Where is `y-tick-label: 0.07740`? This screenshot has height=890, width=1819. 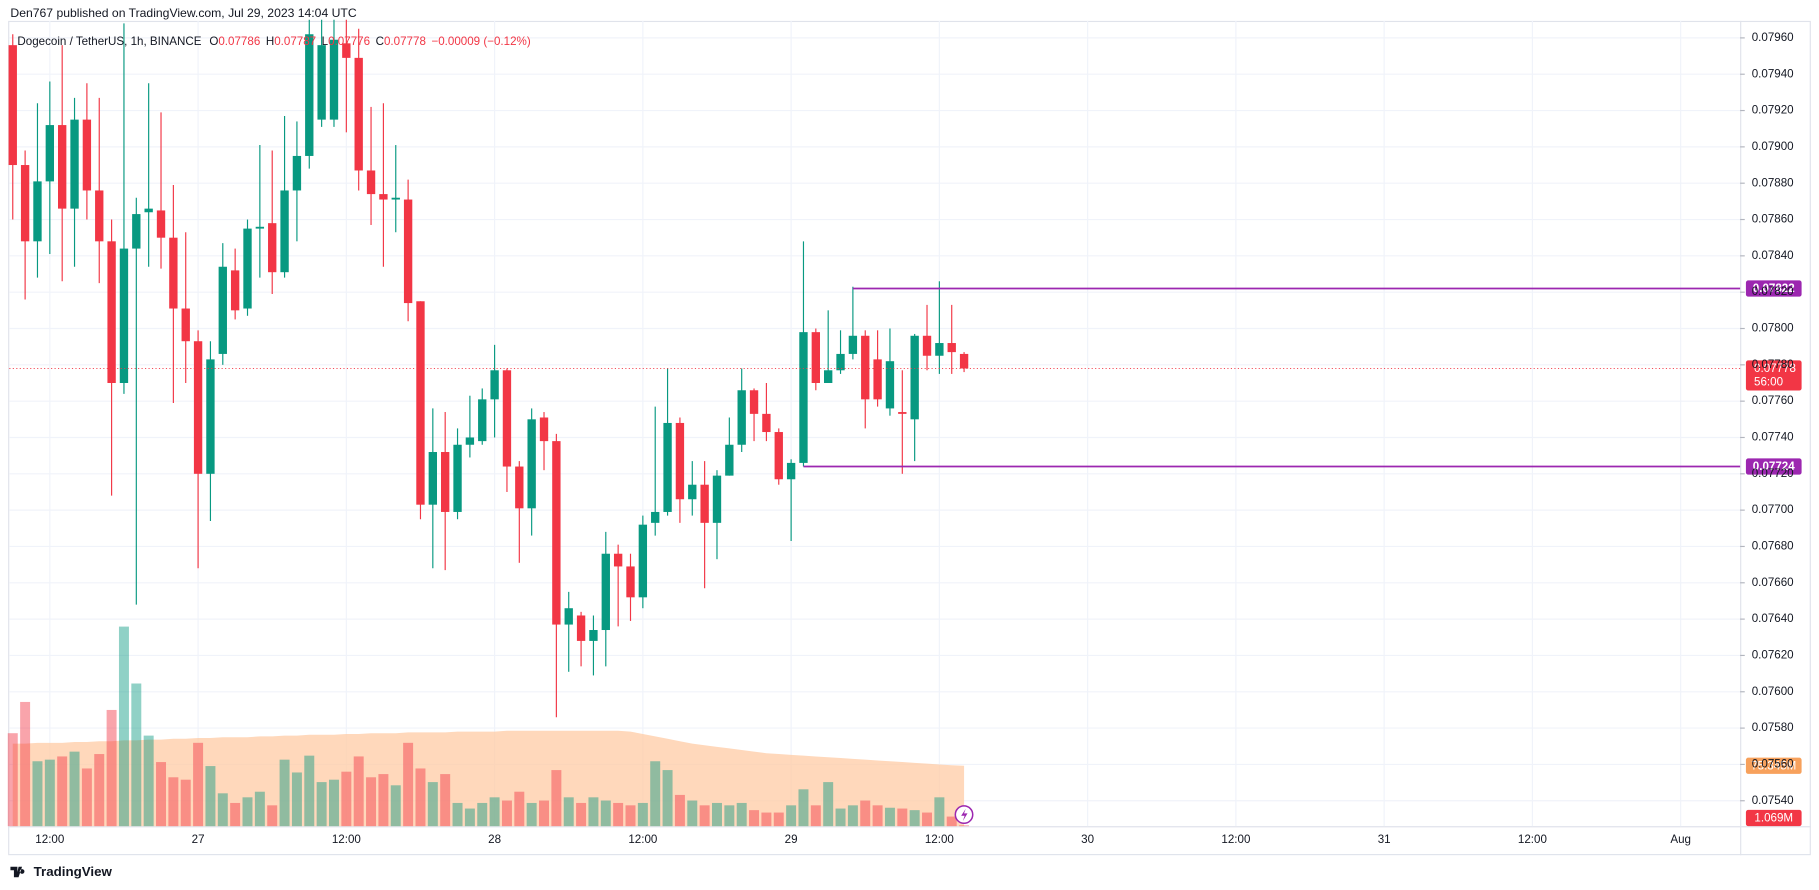 y-tick-label: 0.07740 is located at coordinates (1773, 437).